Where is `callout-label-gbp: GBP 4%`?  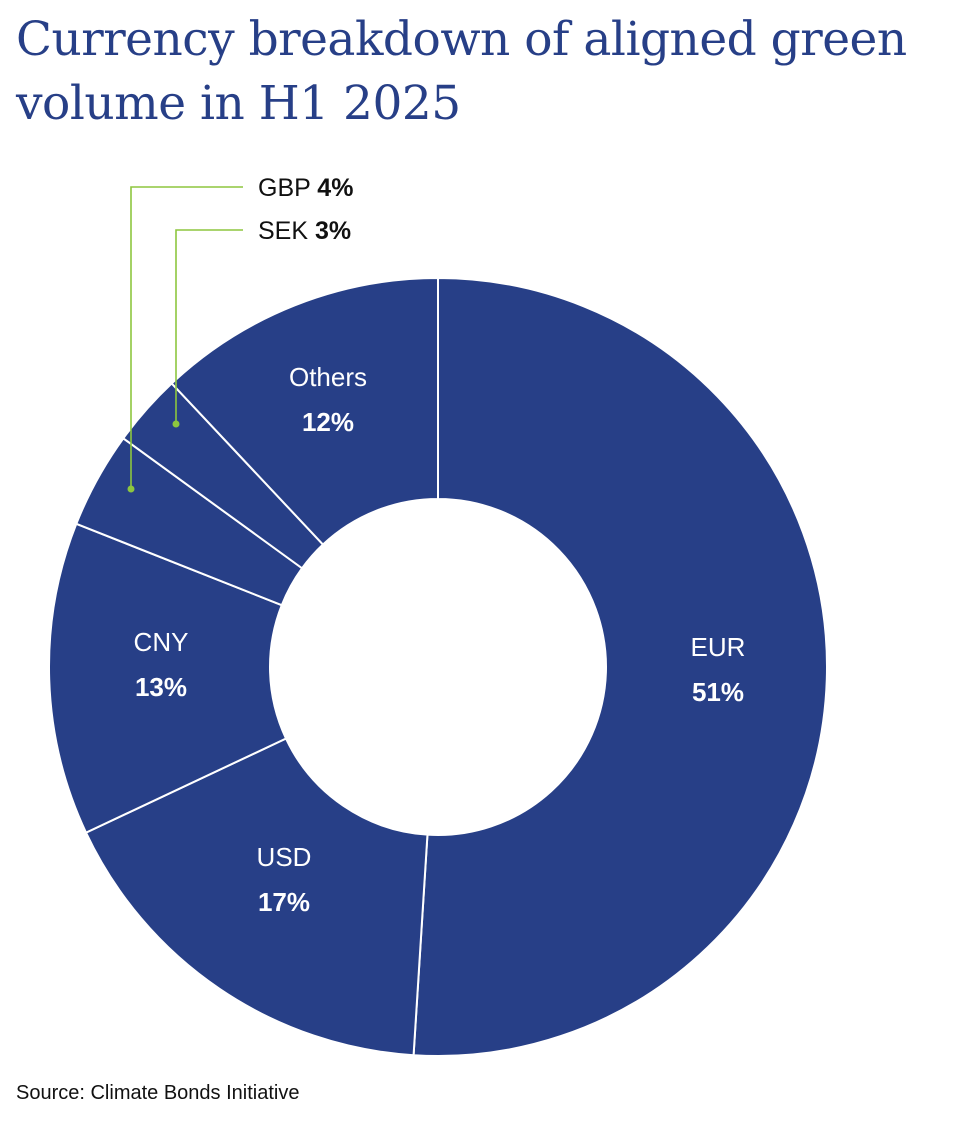
callout-label-gbp: GBP 4% is located at coordinates (305, 188).